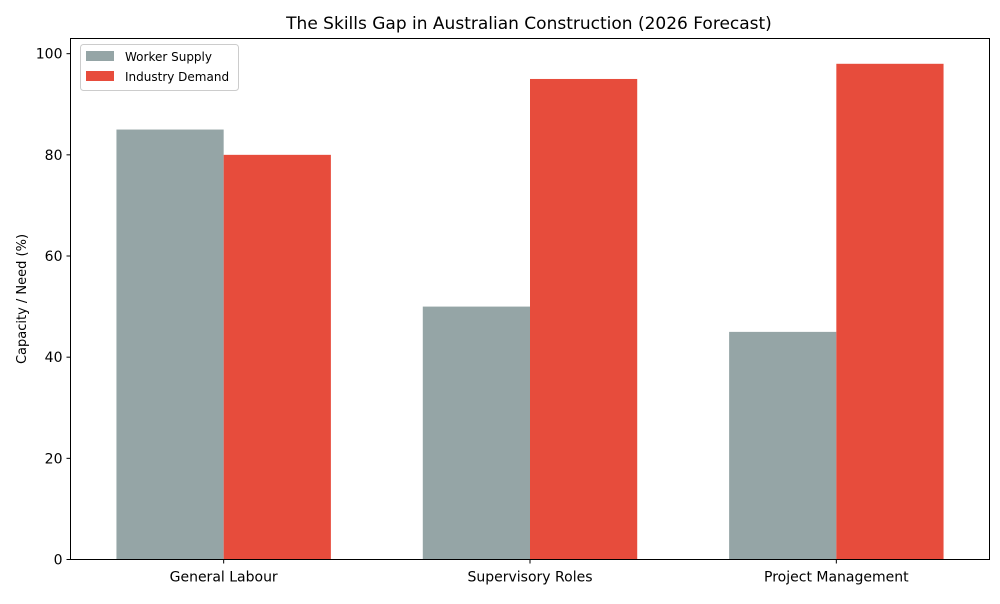  I want to click on y-tick-label: 40, so click(54, 358).